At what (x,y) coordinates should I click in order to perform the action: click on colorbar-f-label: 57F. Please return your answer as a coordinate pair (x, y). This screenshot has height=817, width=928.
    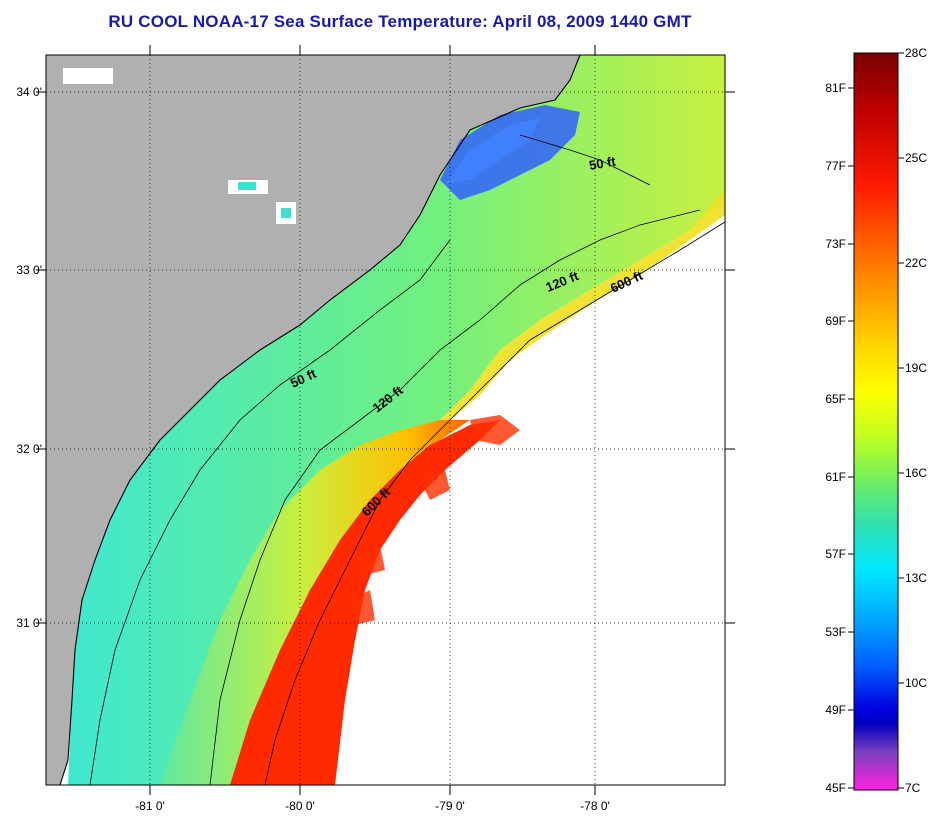
    Looking at the image, I should click on (835, 554).